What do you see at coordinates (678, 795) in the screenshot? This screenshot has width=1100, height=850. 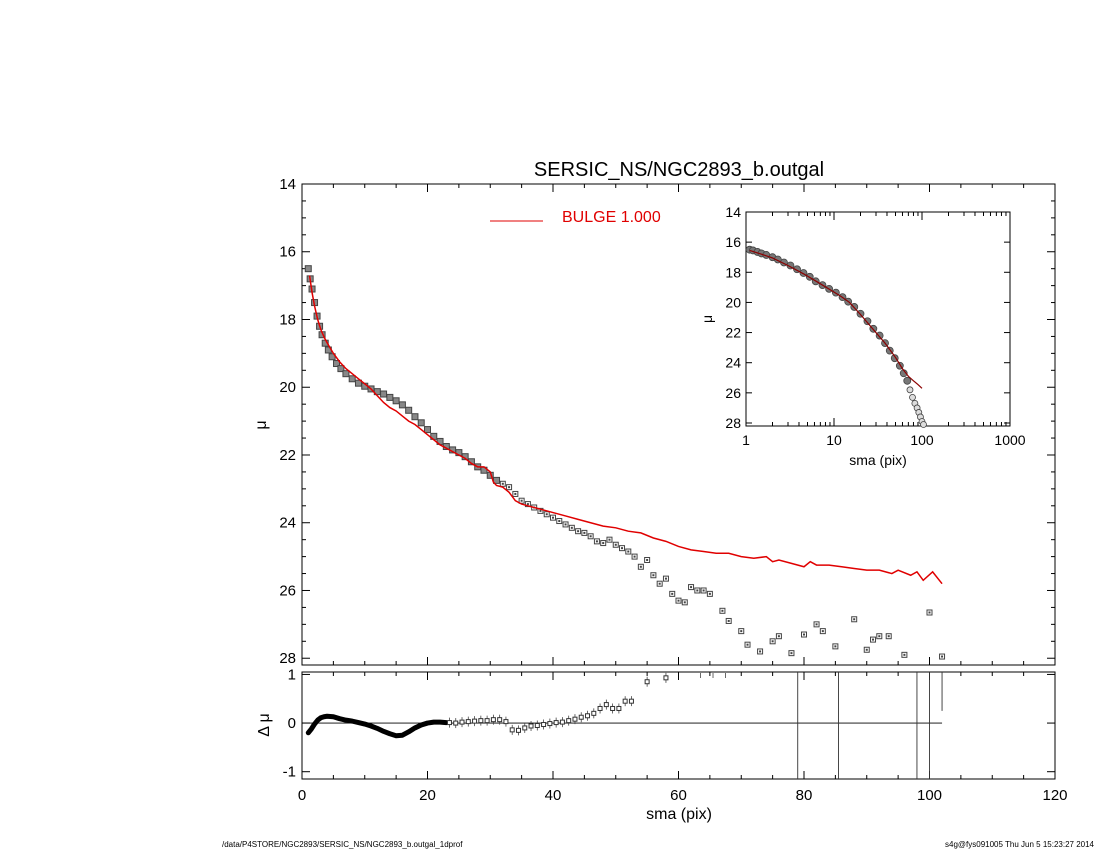 I see `main-x-tick-label: 60` at bounding box center [678, 795].